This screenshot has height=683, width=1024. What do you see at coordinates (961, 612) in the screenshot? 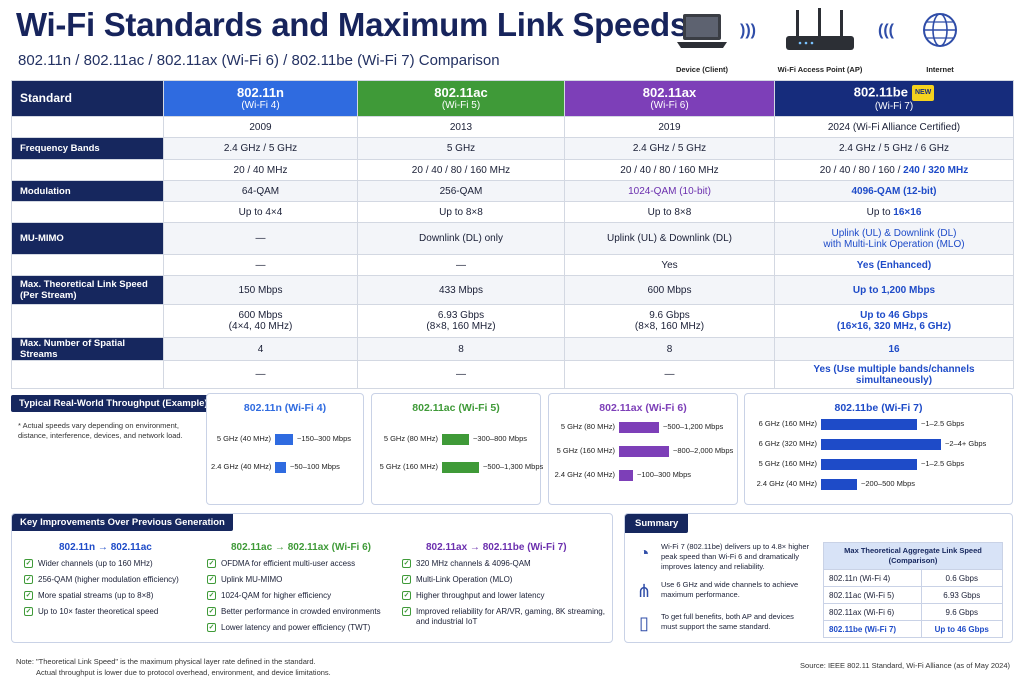
I see `summary-speed: 9.6 Gbps` at bounding box center [961, 612].